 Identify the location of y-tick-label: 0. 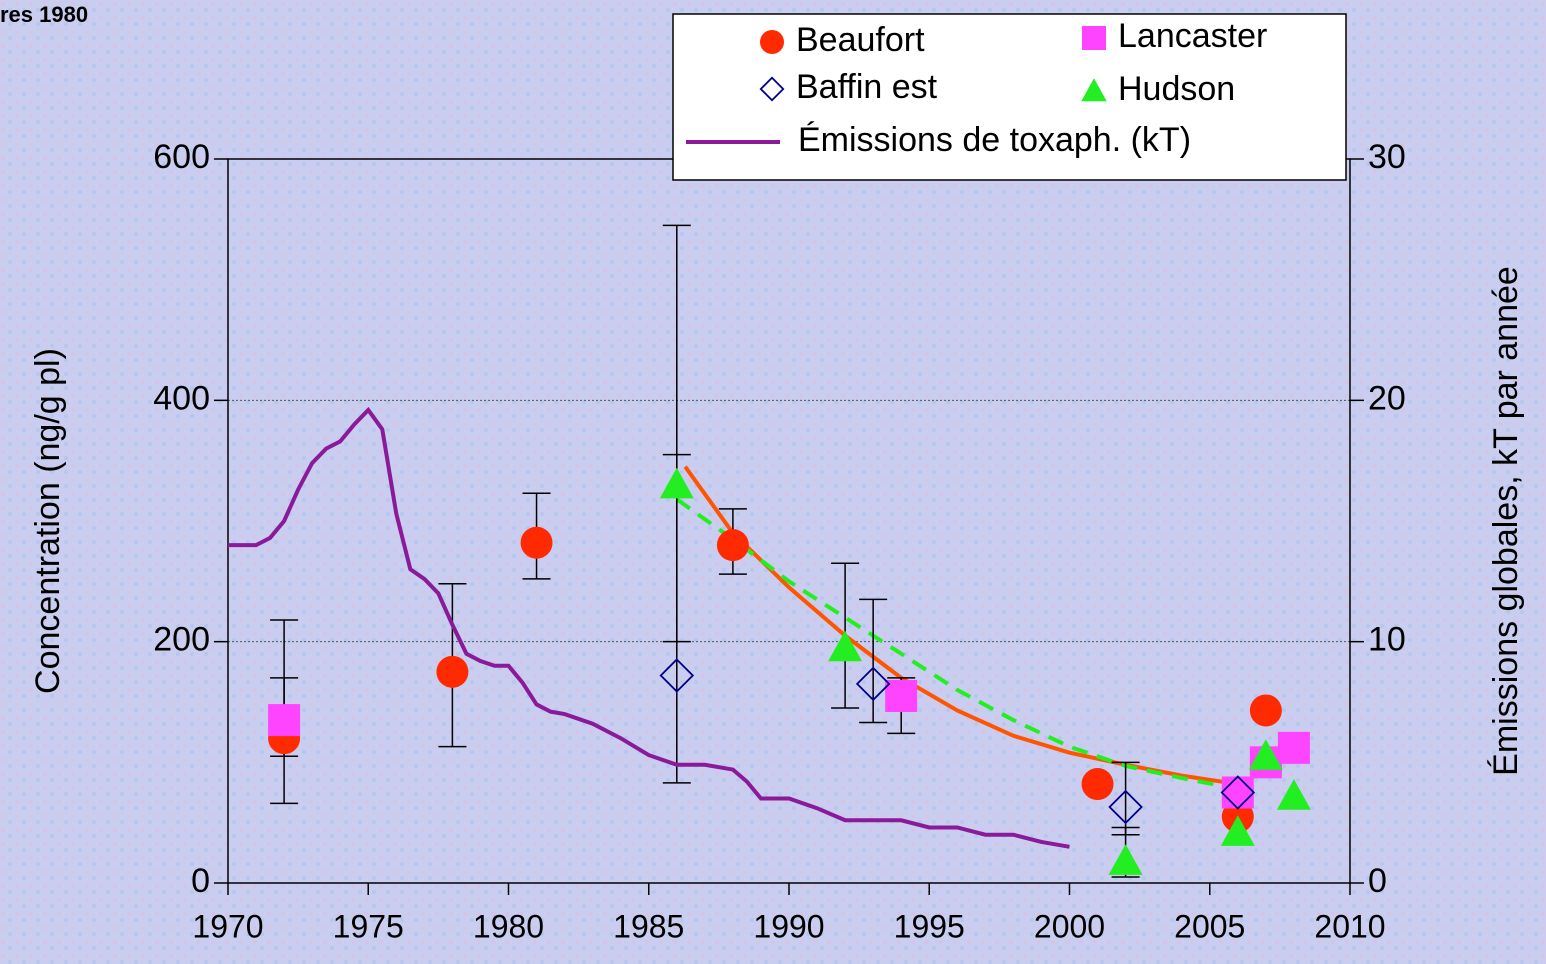
(200, 881).